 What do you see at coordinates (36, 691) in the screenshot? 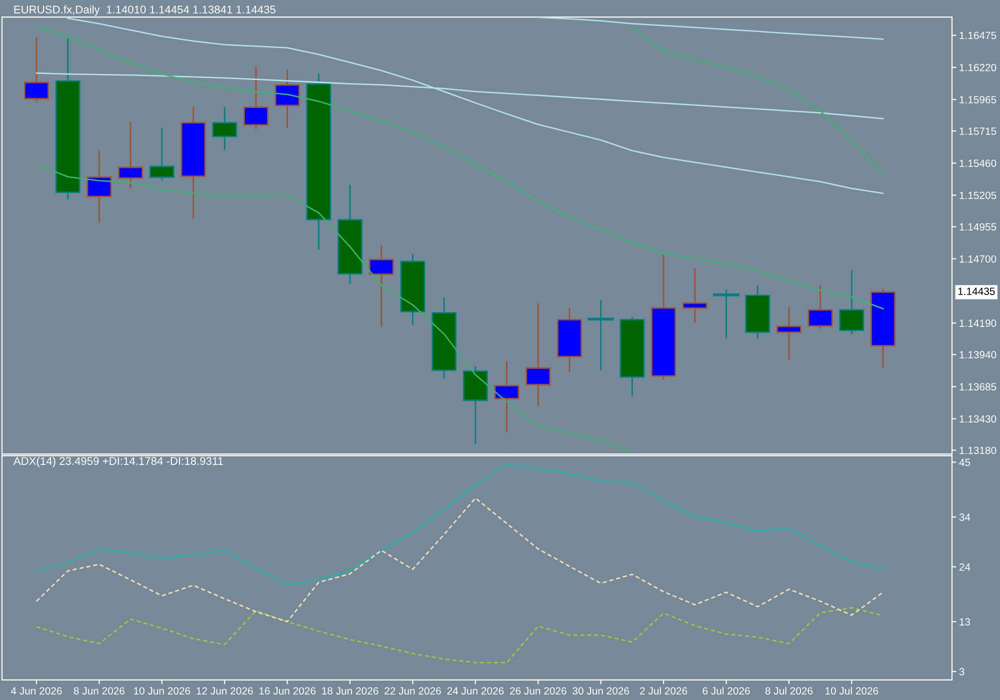
I see `x-tick-label: 4 Jun 2026` at bounding box center [36, 691].